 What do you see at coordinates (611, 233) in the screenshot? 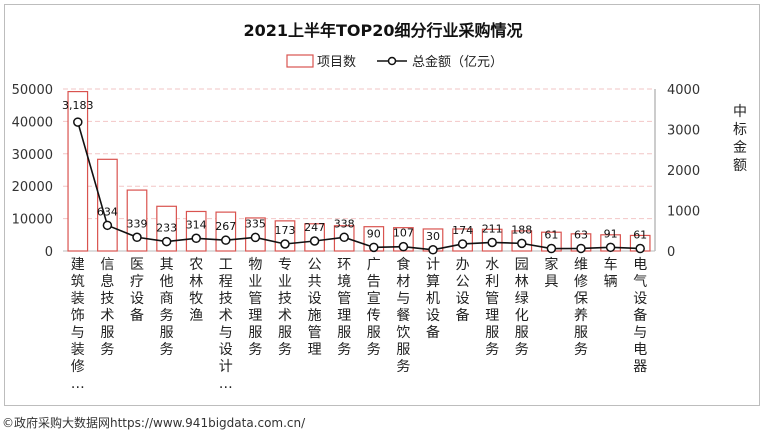
I see `line-data-label: 91` at bounding box center [611, 233].